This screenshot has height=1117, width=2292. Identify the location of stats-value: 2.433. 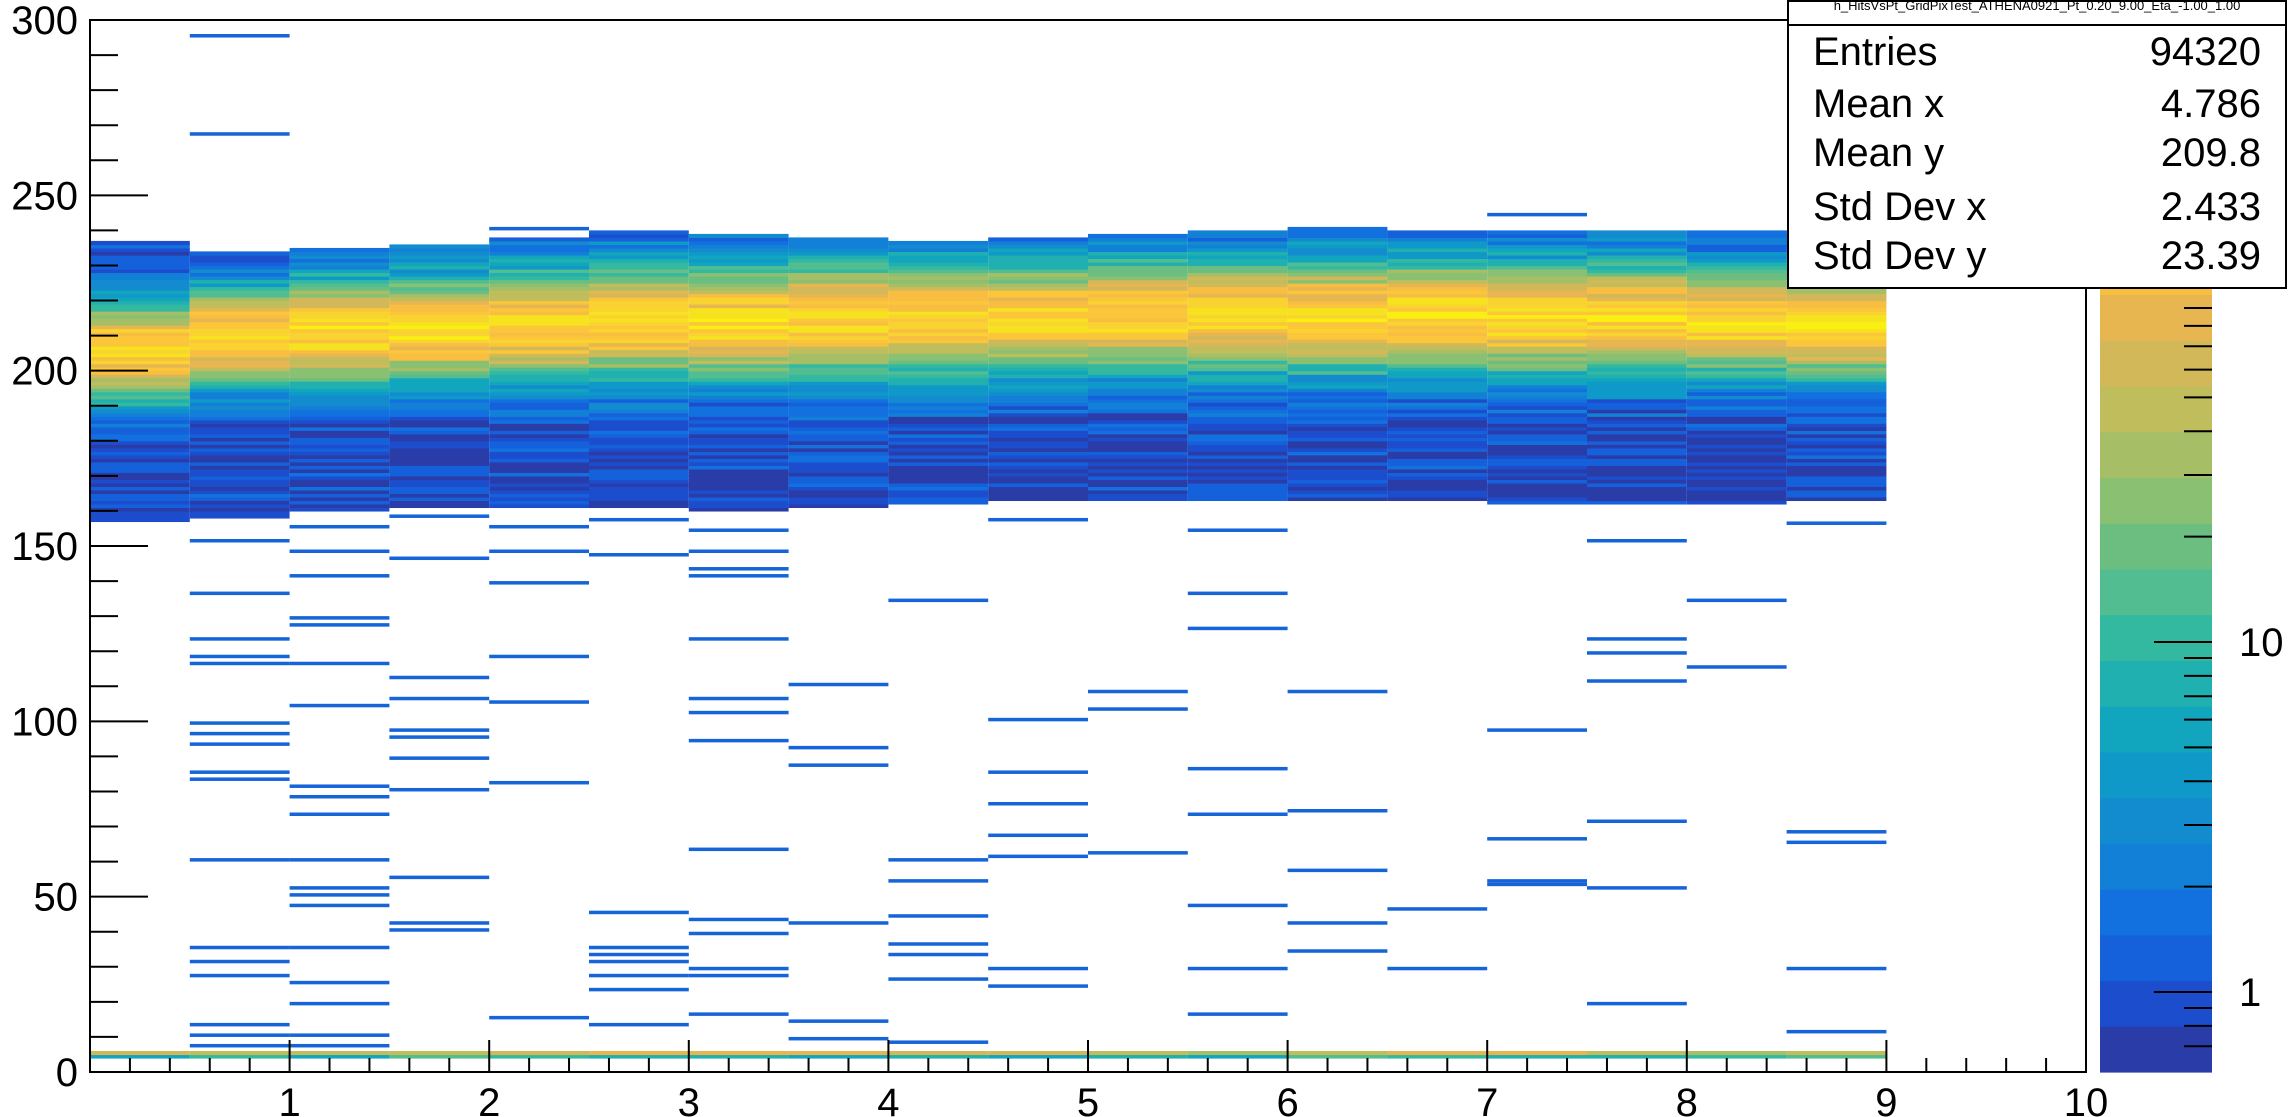
(2210, 207).